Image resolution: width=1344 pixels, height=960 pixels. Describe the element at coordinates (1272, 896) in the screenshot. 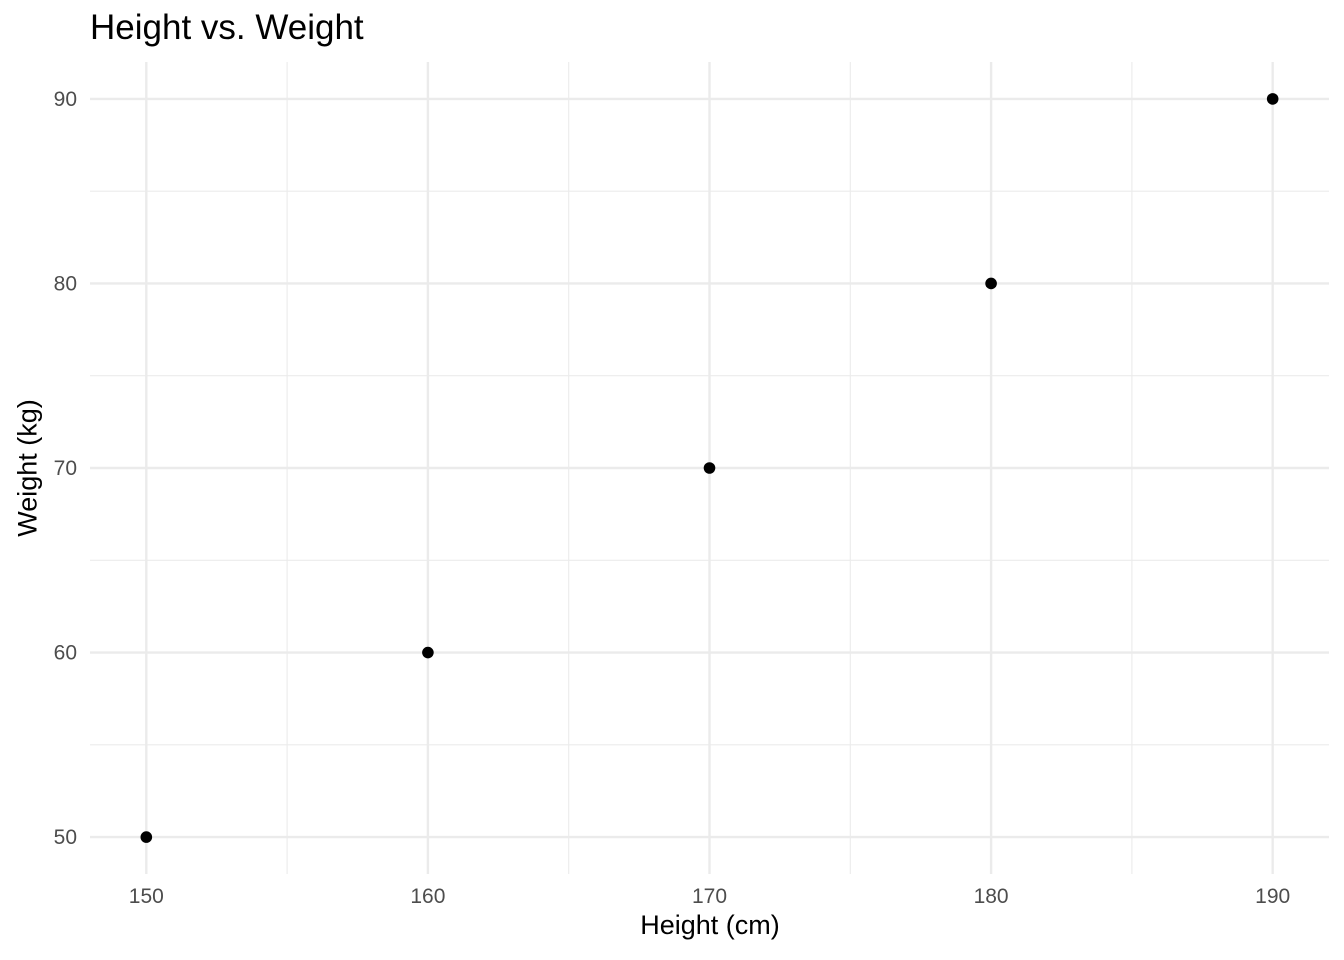

I see `x-tick-label-4: 190` at that location.